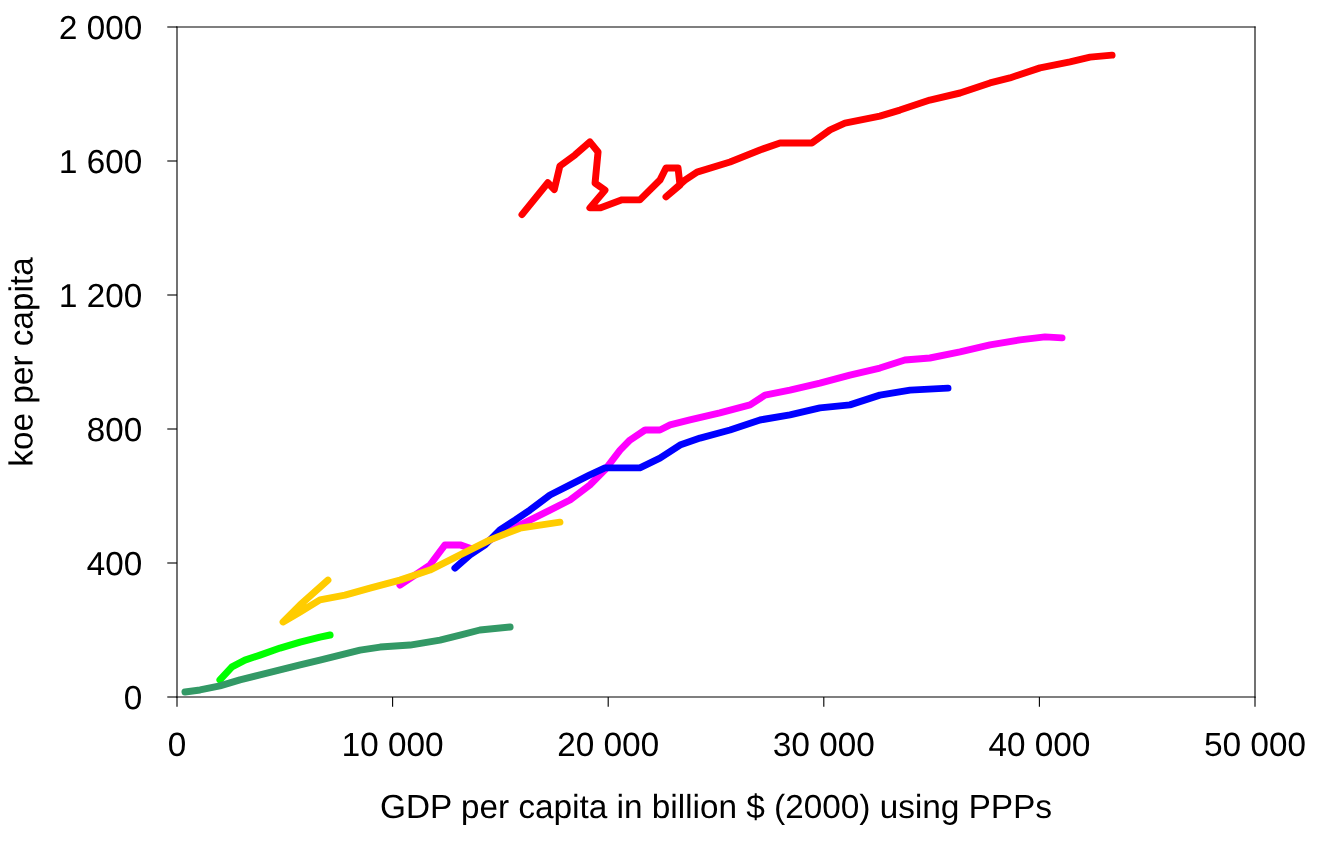 Image resolution: width=1324 pixels, height=859 pixels. What do you see at coordinates (177, 744) in the screenshot?
I see `x-tick-label: 0` at bounding box center [177, 744].